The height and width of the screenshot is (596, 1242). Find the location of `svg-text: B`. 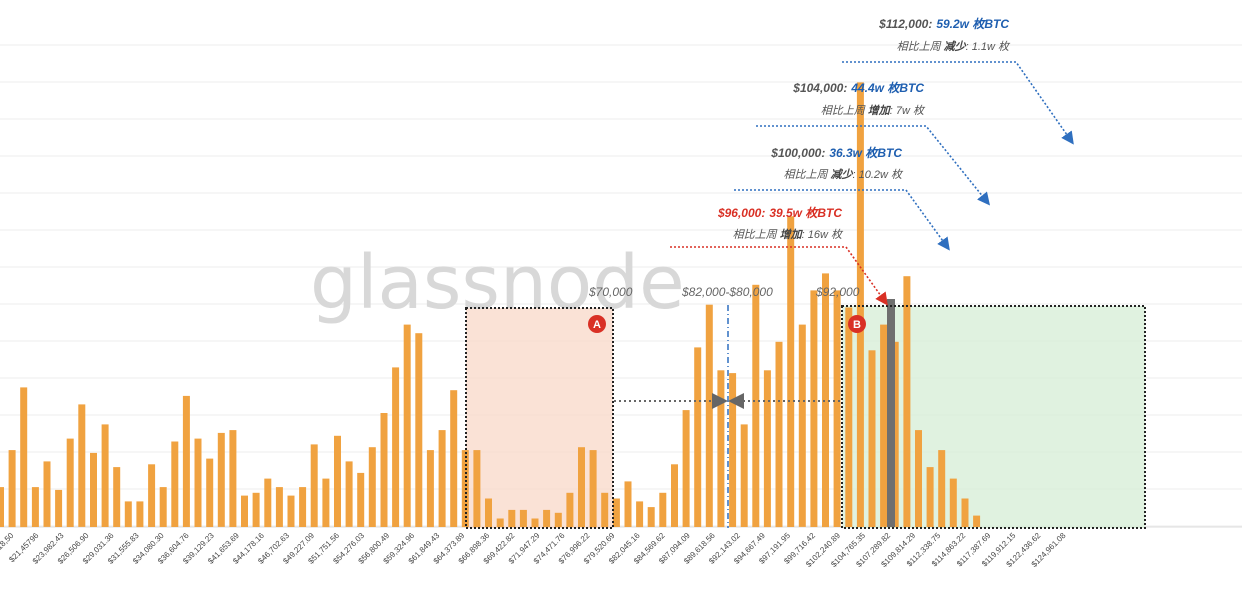

svg-text: B is located at coordinates (857, 325).